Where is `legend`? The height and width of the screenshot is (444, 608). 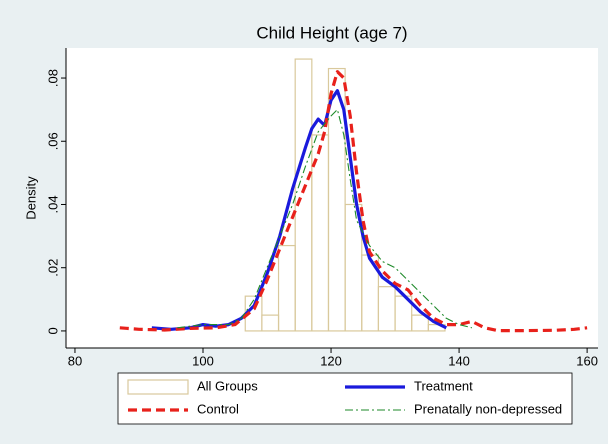
legend is located at coordinates (345, 398).